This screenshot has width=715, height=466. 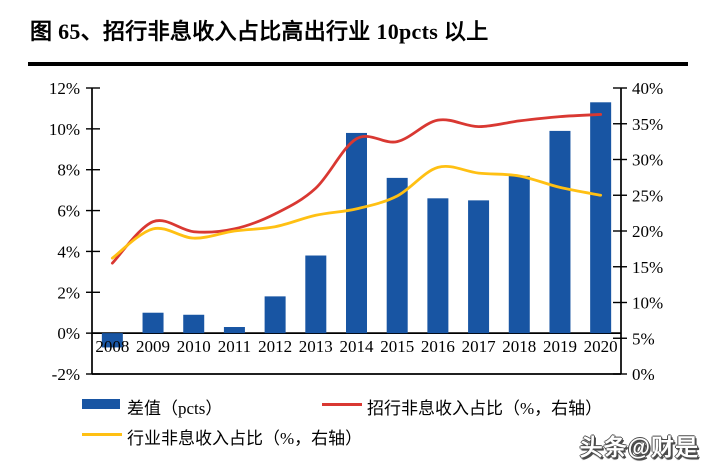 I want to click on title-divider, so click(x=358, y=64).